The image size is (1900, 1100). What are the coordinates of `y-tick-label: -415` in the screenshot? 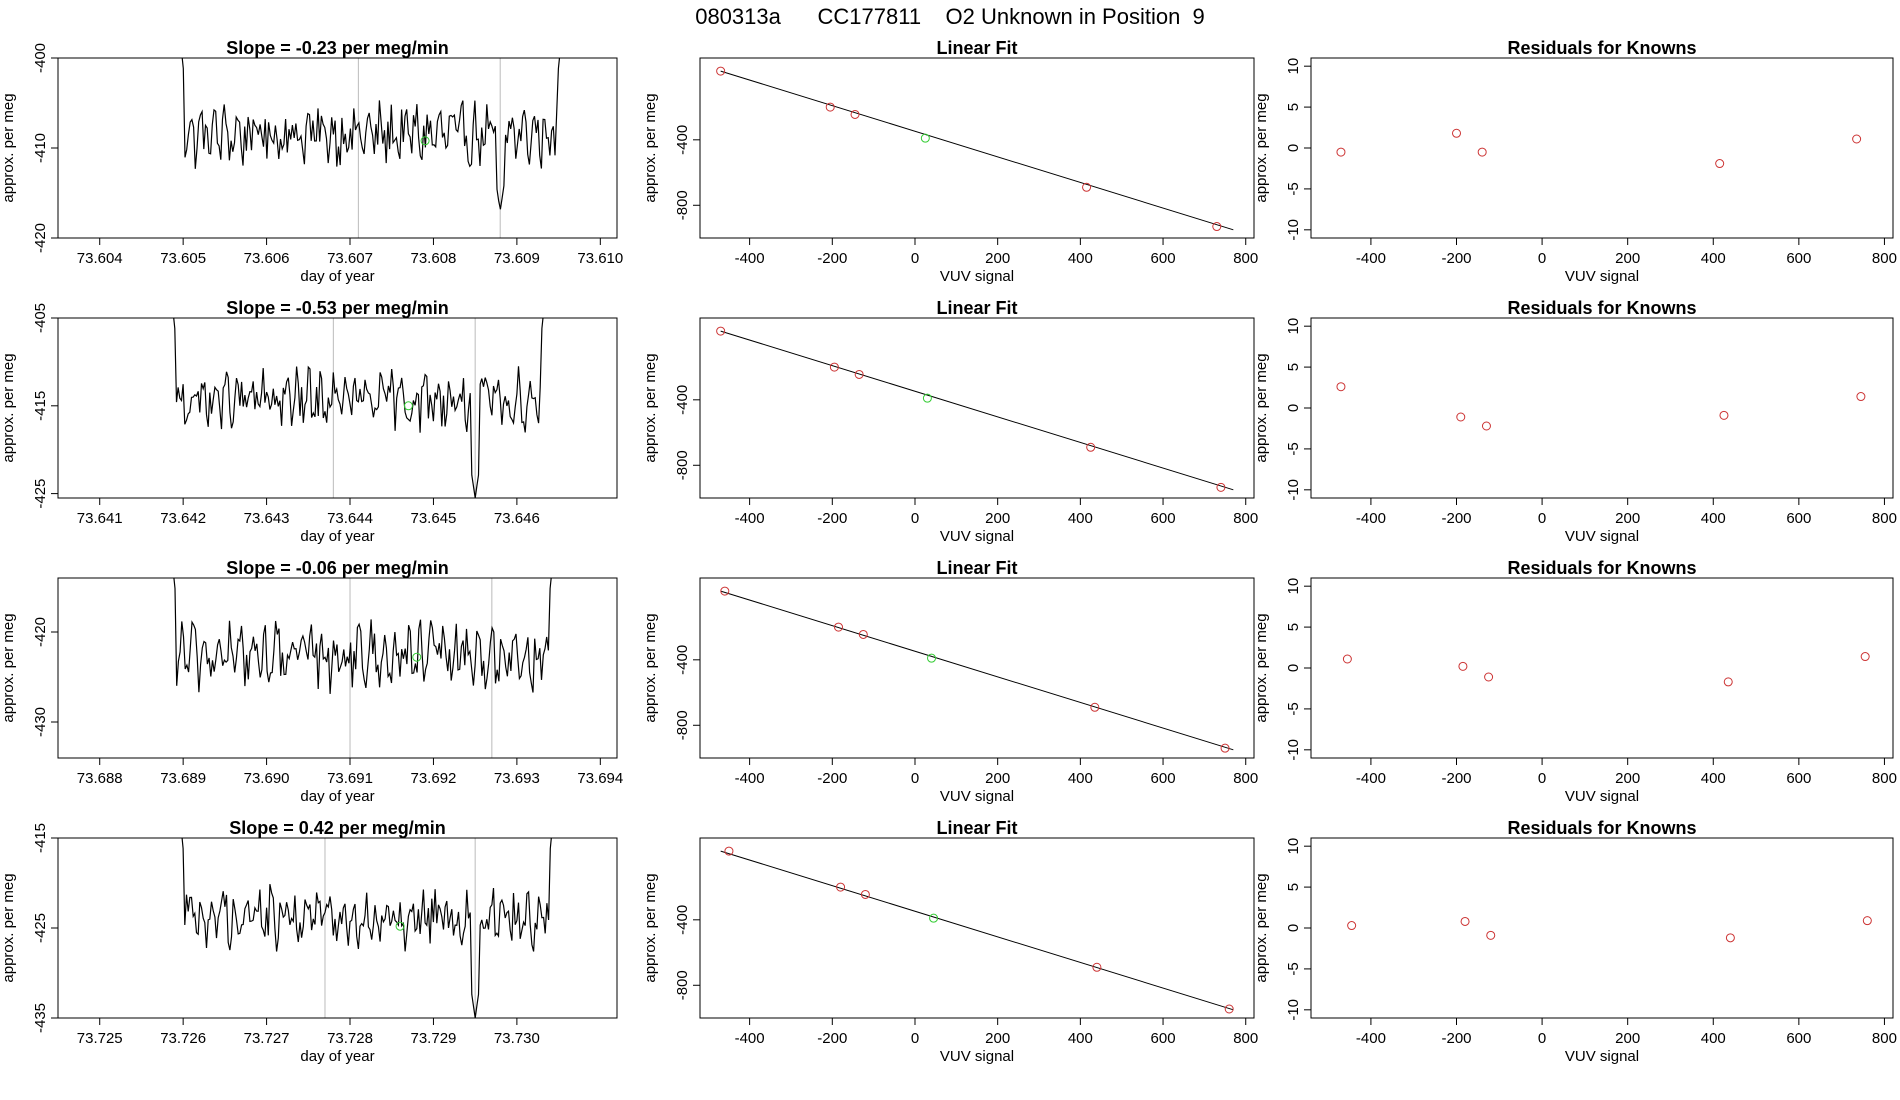 It's located at (40, 838).